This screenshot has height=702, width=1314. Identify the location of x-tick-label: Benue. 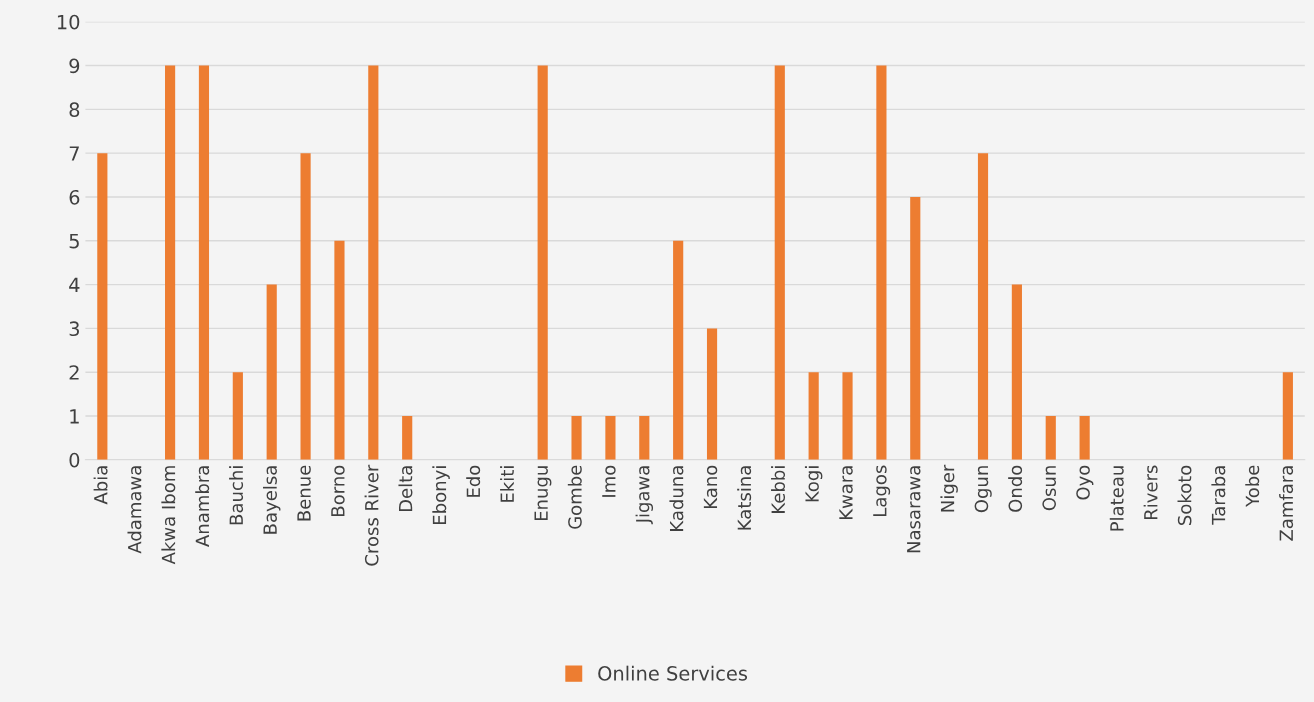
(304, 493).